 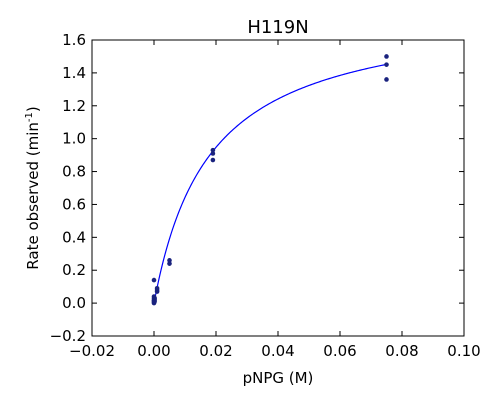 I want to click on y-tick-label: 1.0, so click(x=74, y=139).